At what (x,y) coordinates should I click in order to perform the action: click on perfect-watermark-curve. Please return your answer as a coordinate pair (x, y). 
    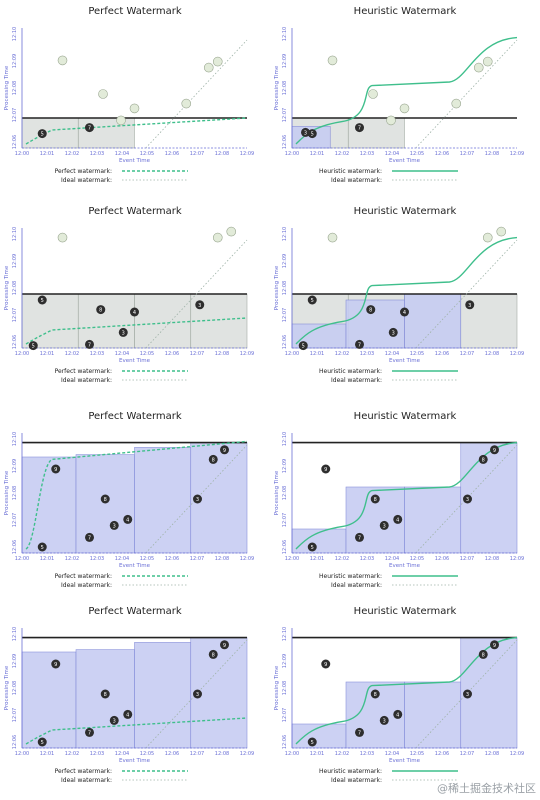
    Looking at the image, I should click on (136, 495).